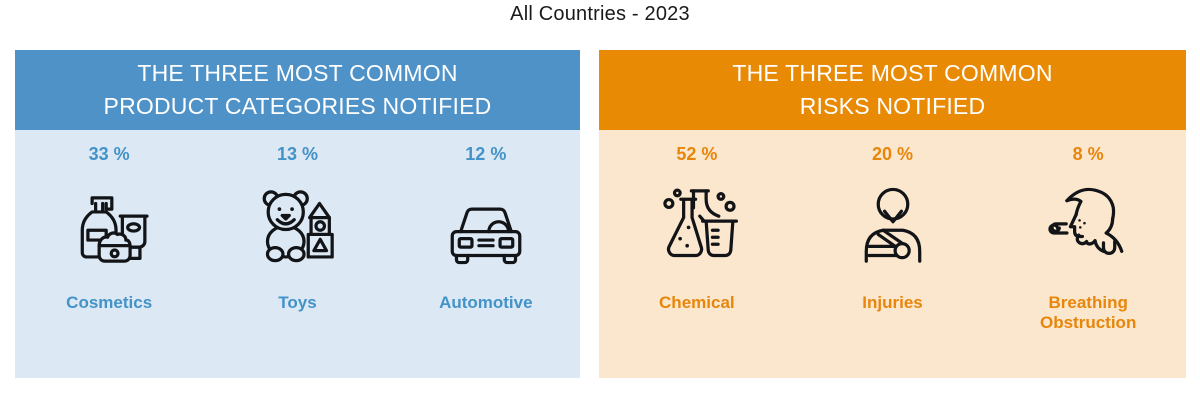 Image resolution: width=1200 pixels, height=400 pixels. I want to click on chemical-percent: 52 %, so click(697, 154).